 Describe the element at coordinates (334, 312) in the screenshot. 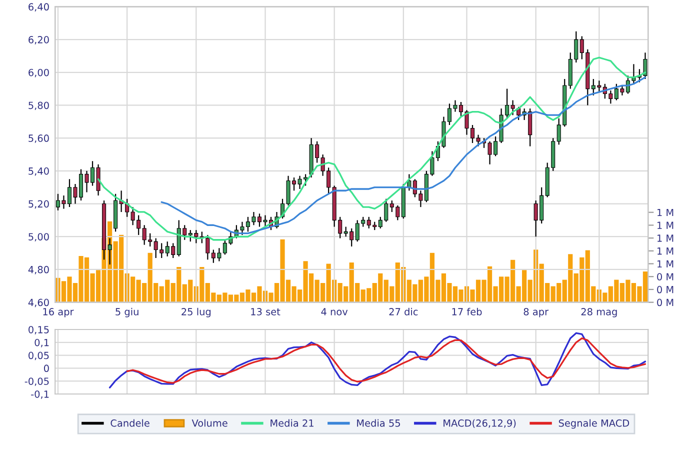

I see `x-tick-label: 4 nov` at that location.